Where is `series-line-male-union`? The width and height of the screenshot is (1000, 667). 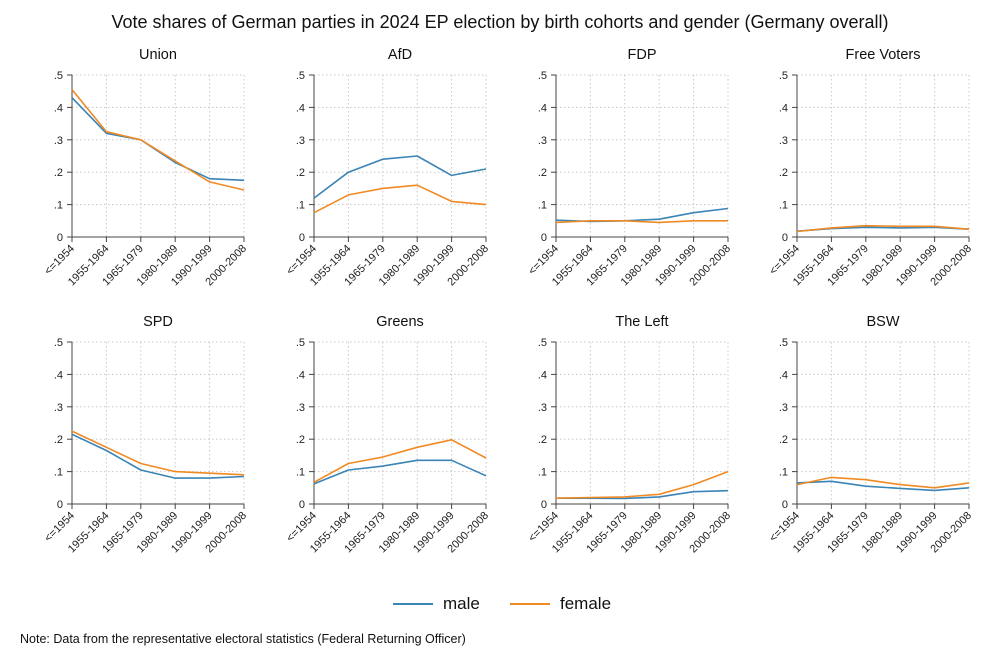
series-line-male-union is located at coordinates (158, 139).